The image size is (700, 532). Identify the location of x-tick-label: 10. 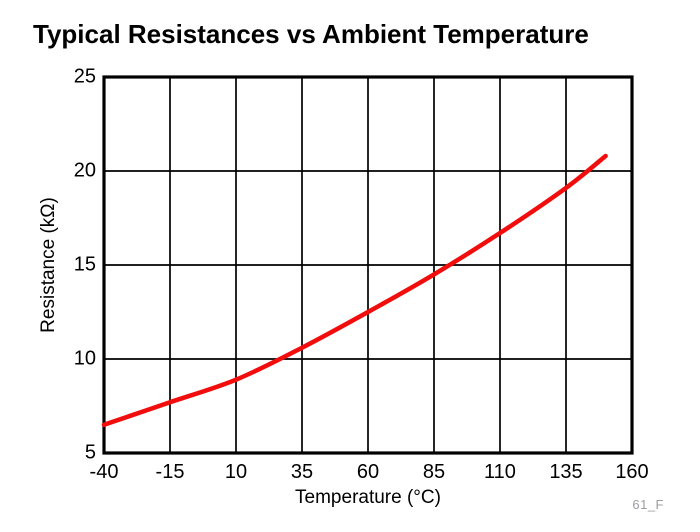
(236, 472).